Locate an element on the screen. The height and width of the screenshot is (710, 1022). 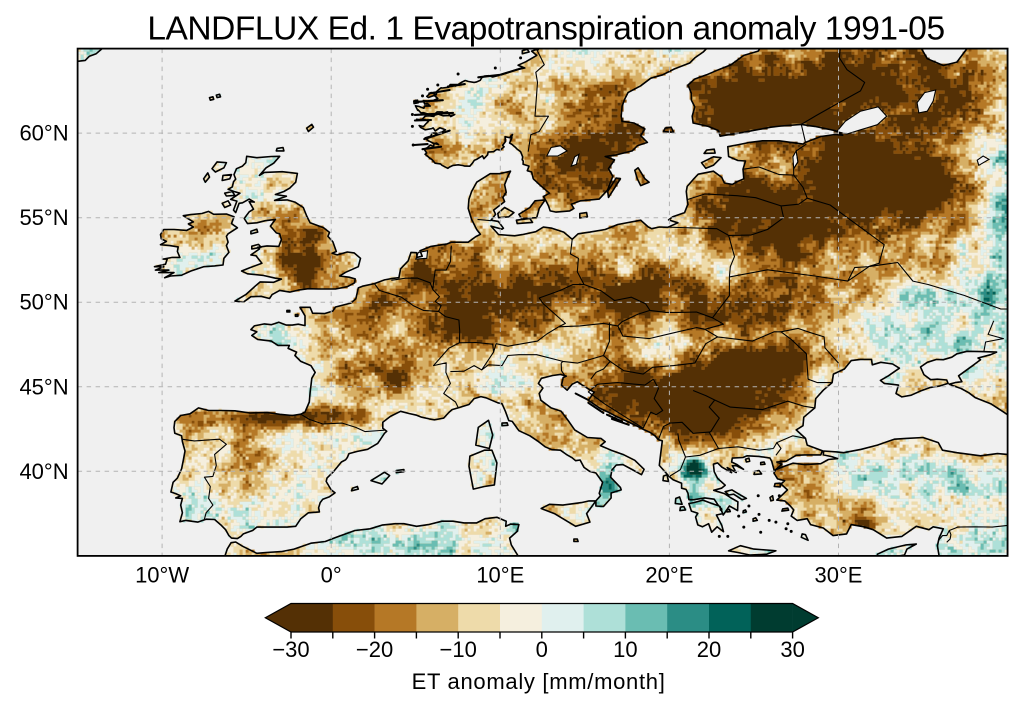
svg-text: −20 is located at coordinates (374, 649).